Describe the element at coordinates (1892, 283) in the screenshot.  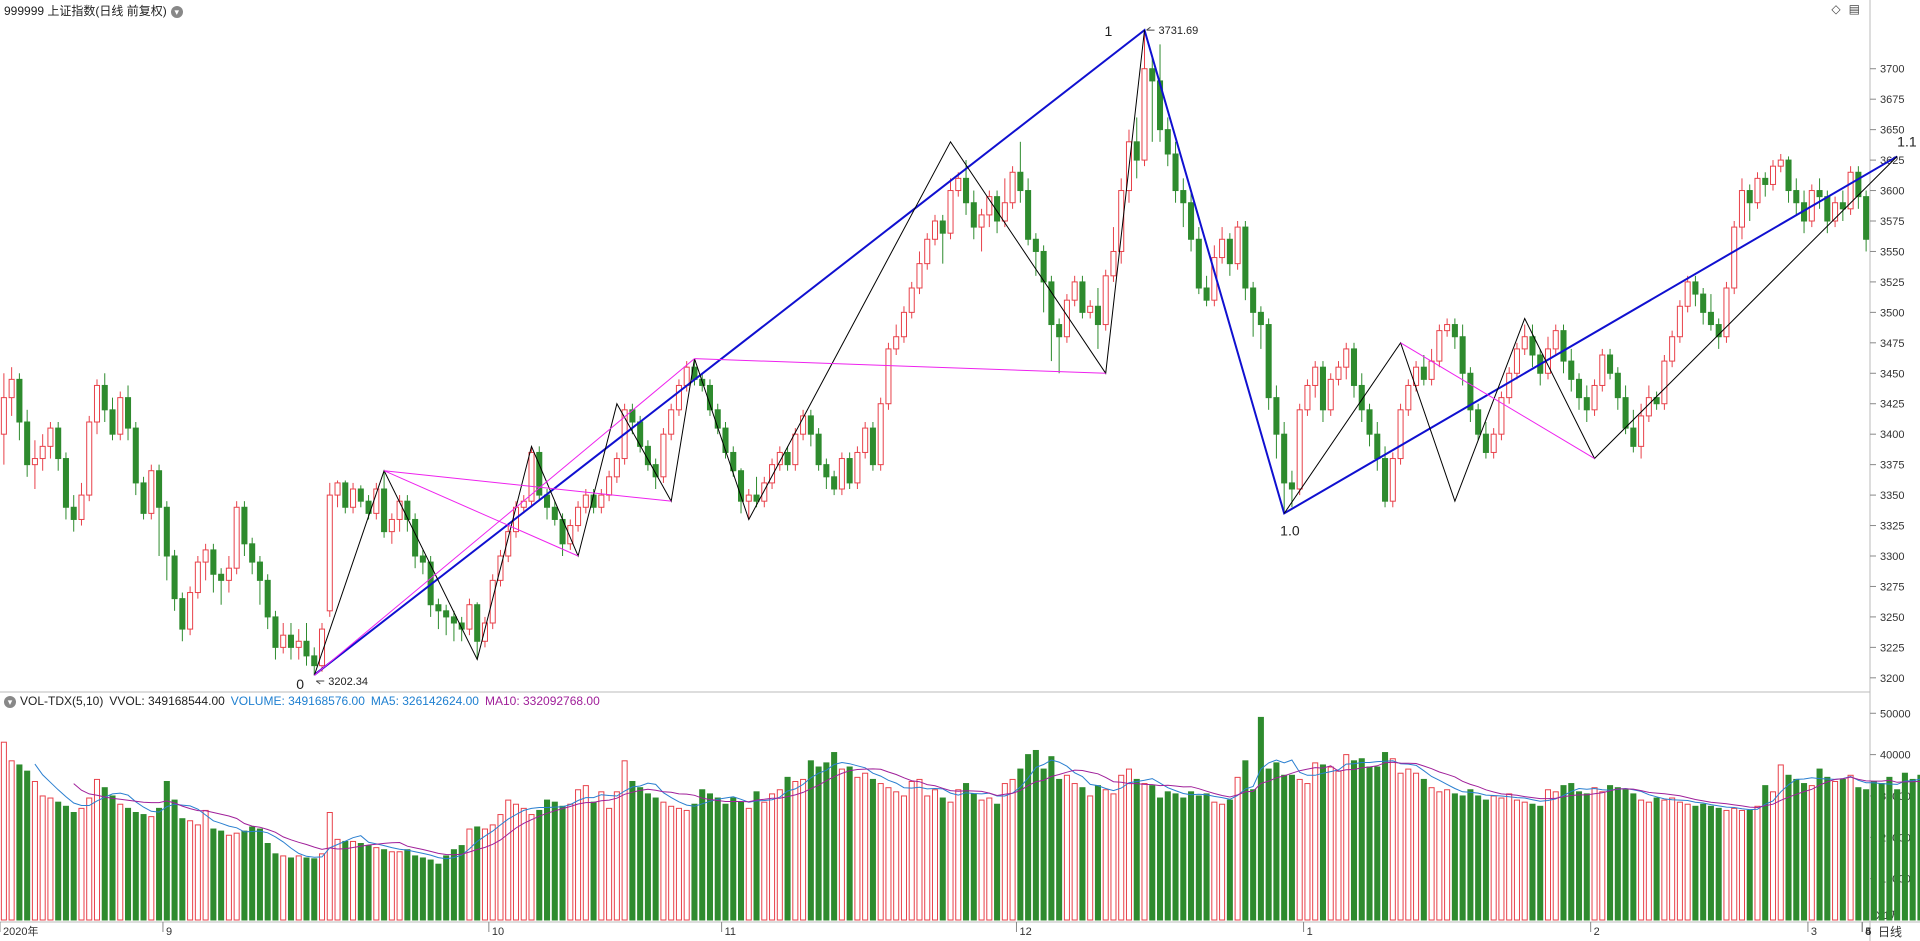
I see `price-tick-label: 3525` at that location.